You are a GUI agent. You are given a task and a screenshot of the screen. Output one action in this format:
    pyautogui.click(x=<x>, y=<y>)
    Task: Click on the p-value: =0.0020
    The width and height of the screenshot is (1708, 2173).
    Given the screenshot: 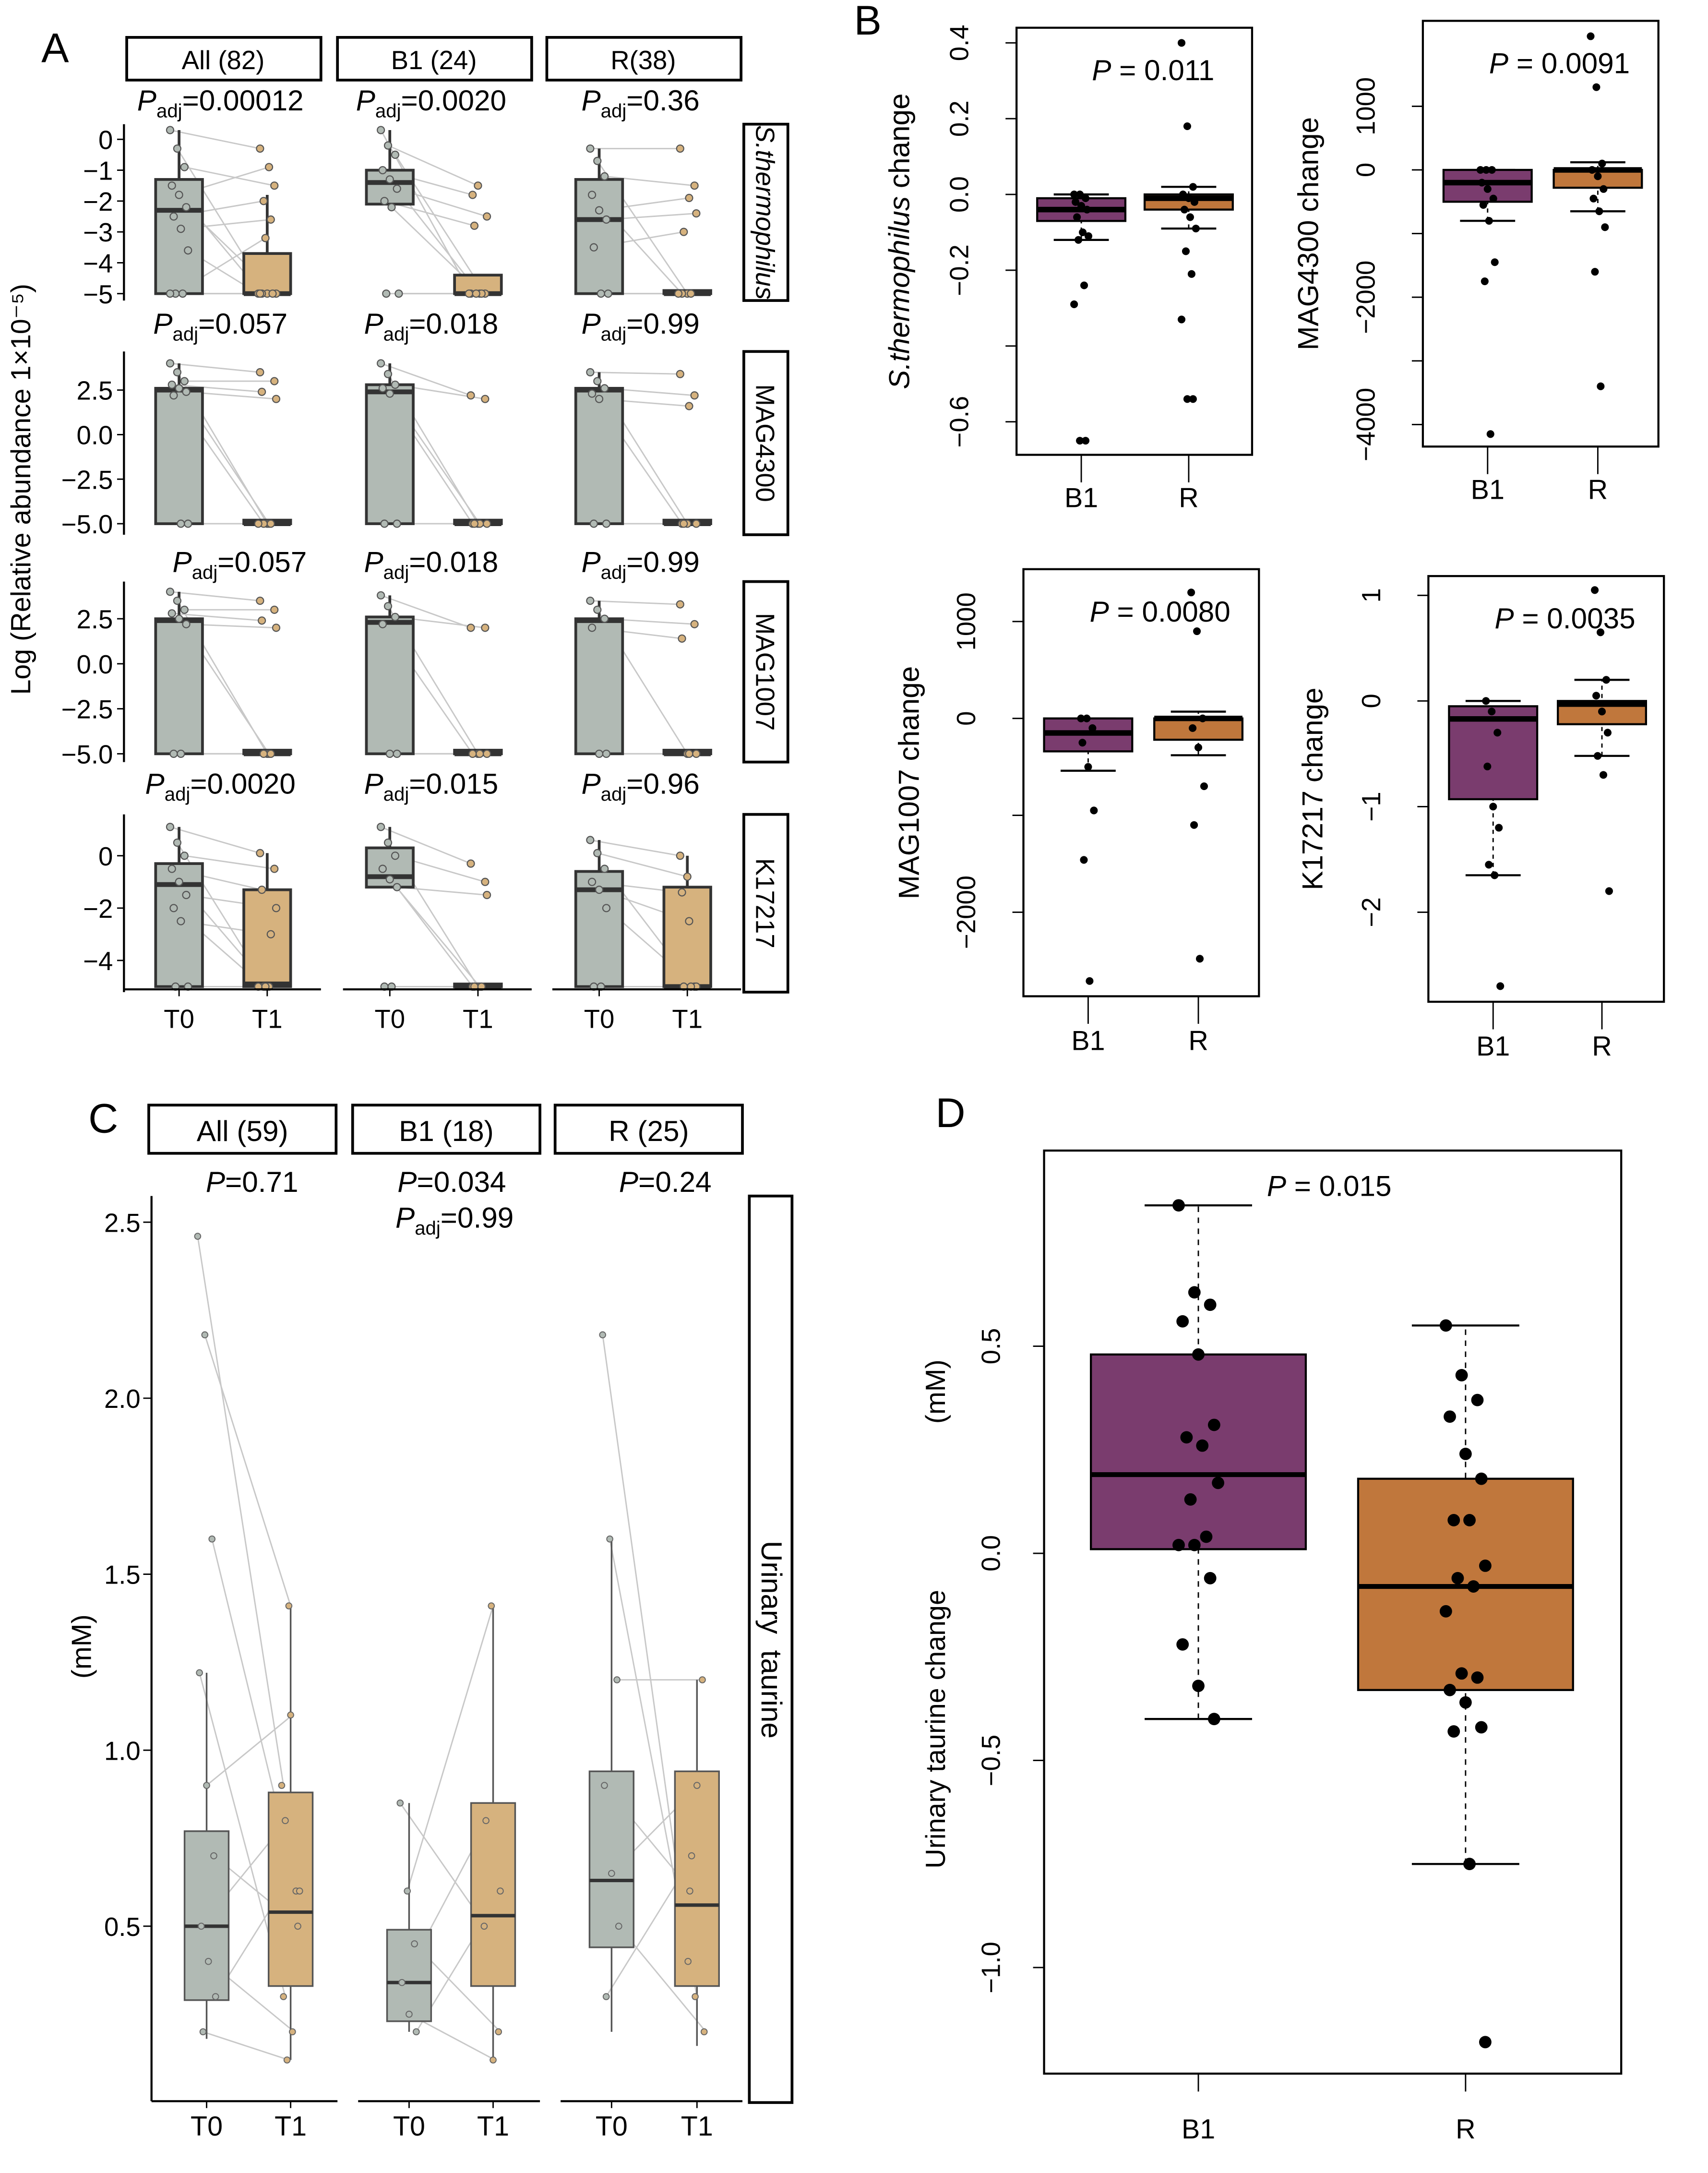 What is the action you would take?
    pyautogui.click(x=243, y=784)
    